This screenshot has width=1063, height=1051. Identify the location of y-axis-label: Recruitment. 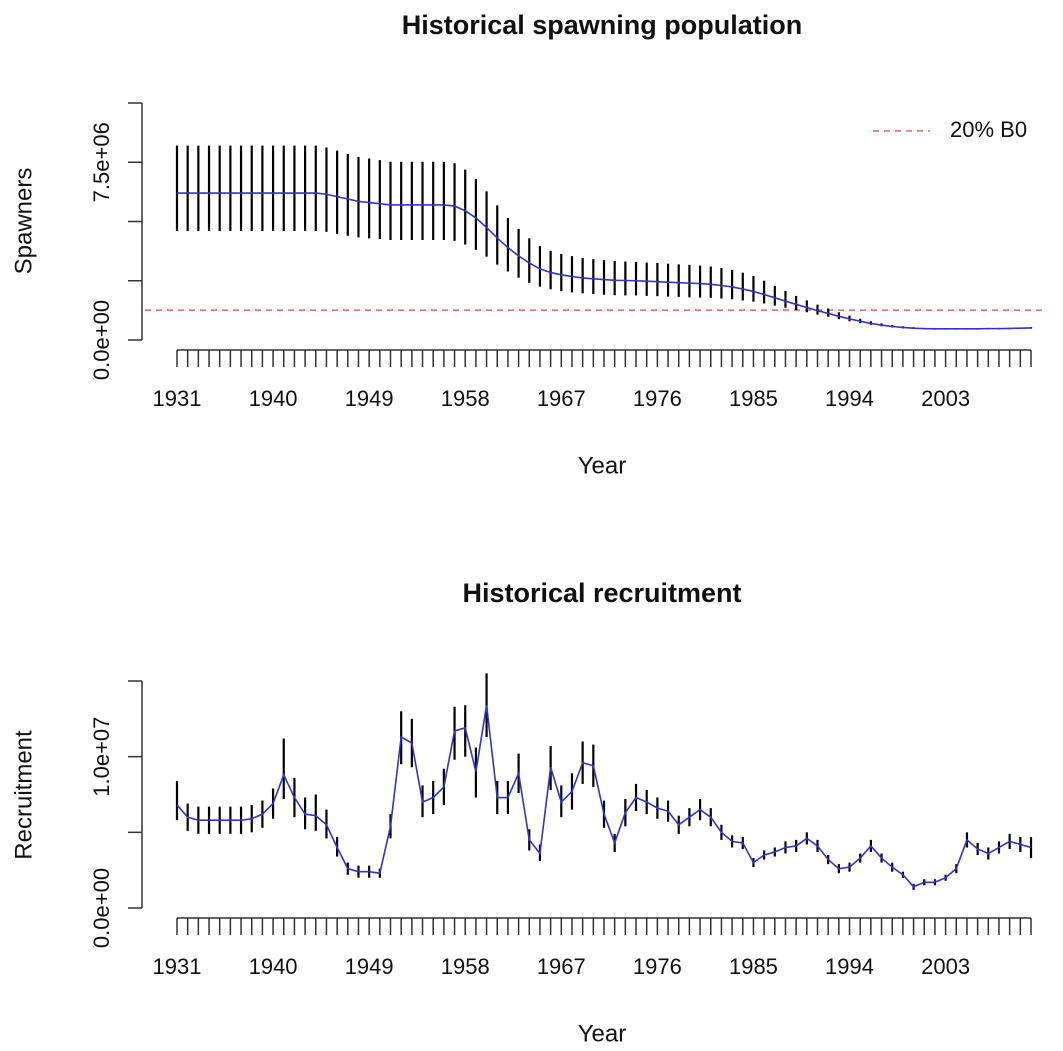
(23, 795).